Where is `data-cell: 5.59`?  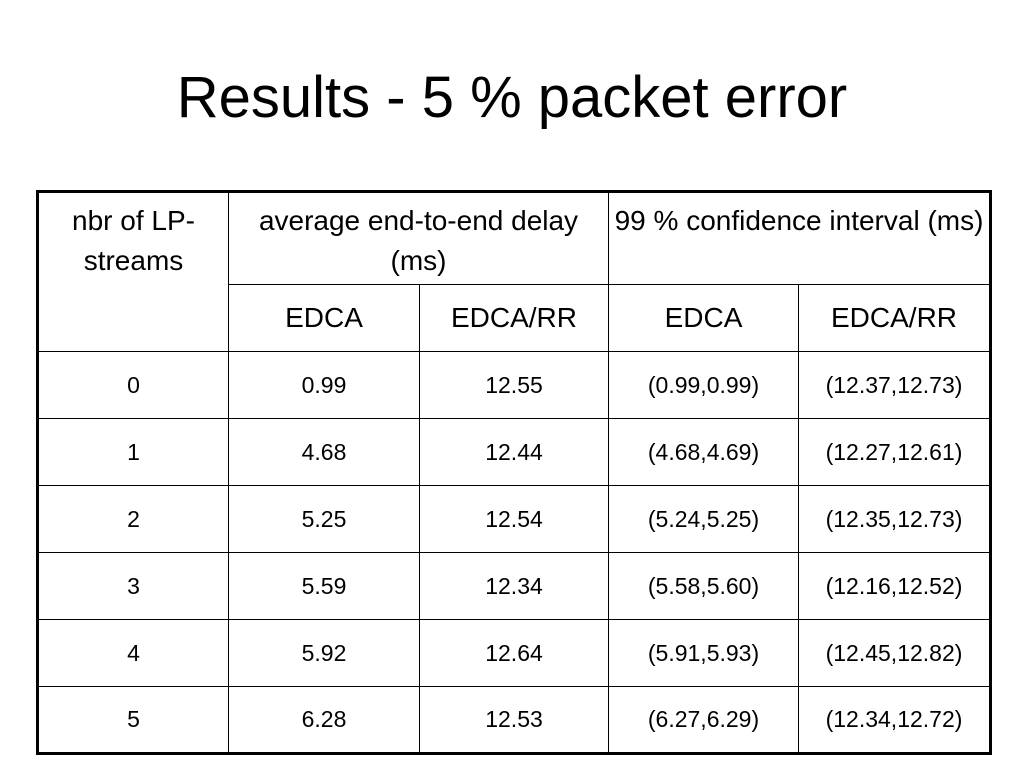
data-cell: 5.59 is located at coordinates (324, 586).